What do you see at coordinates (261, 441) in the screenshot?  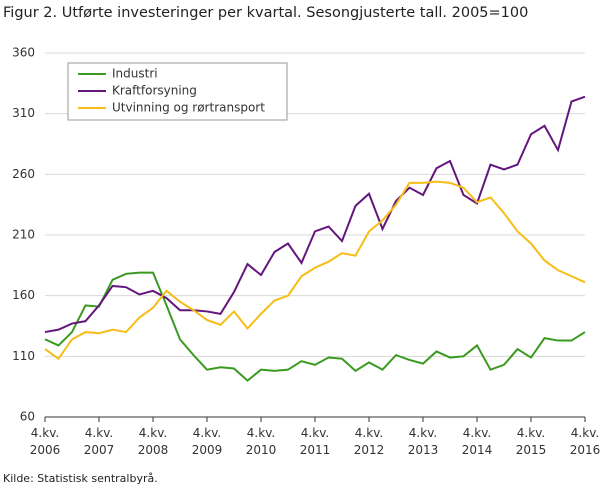 I see `x-tick-label: 4.kv. 2010` at bounding box center [261, 441].